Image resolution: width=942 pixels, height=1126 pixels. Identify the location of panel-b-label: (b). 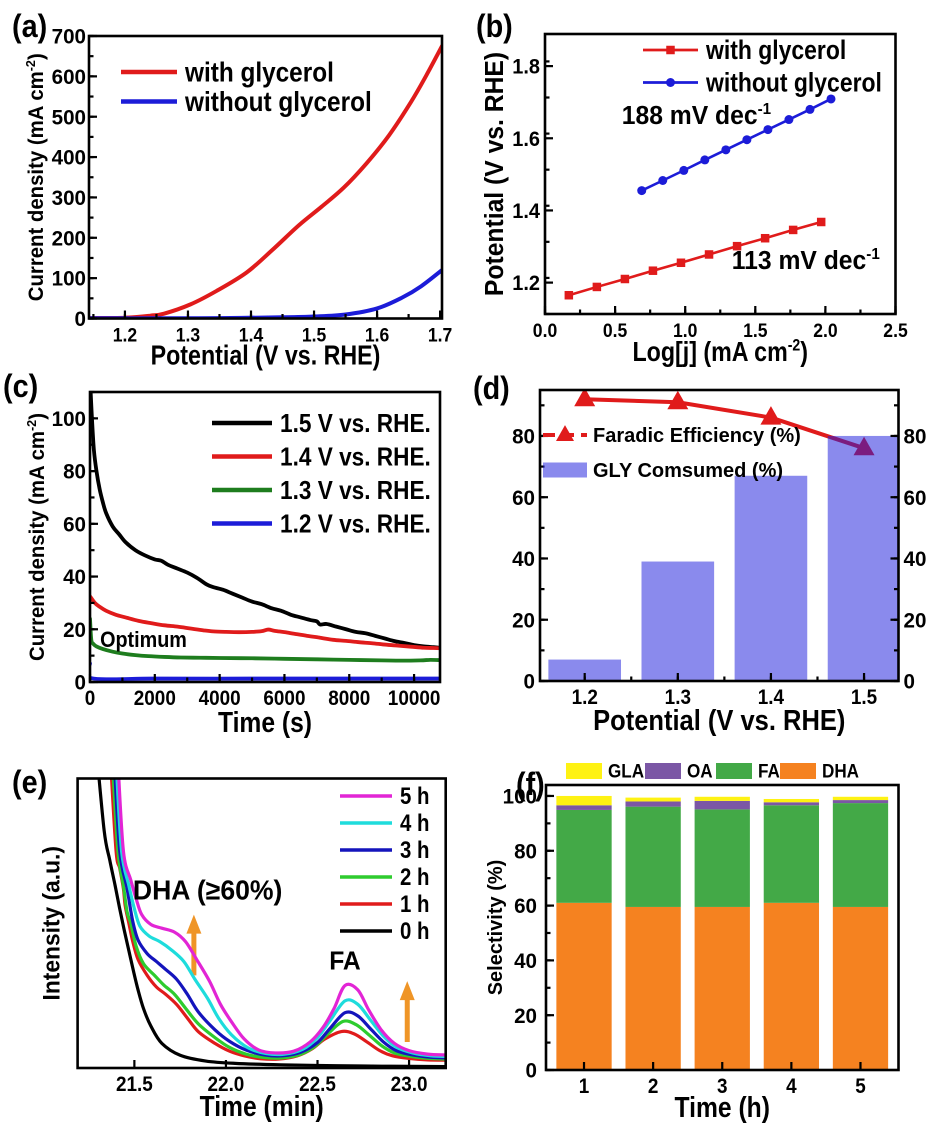
(494, 26).